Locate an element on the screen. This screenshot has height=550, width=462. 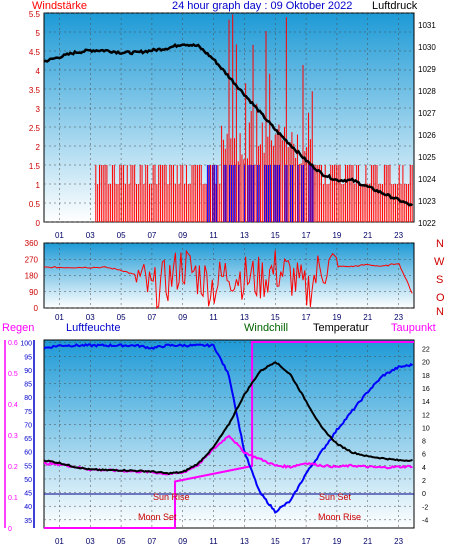
wind-tick-label: 1 is located at coordinates (38, 185).